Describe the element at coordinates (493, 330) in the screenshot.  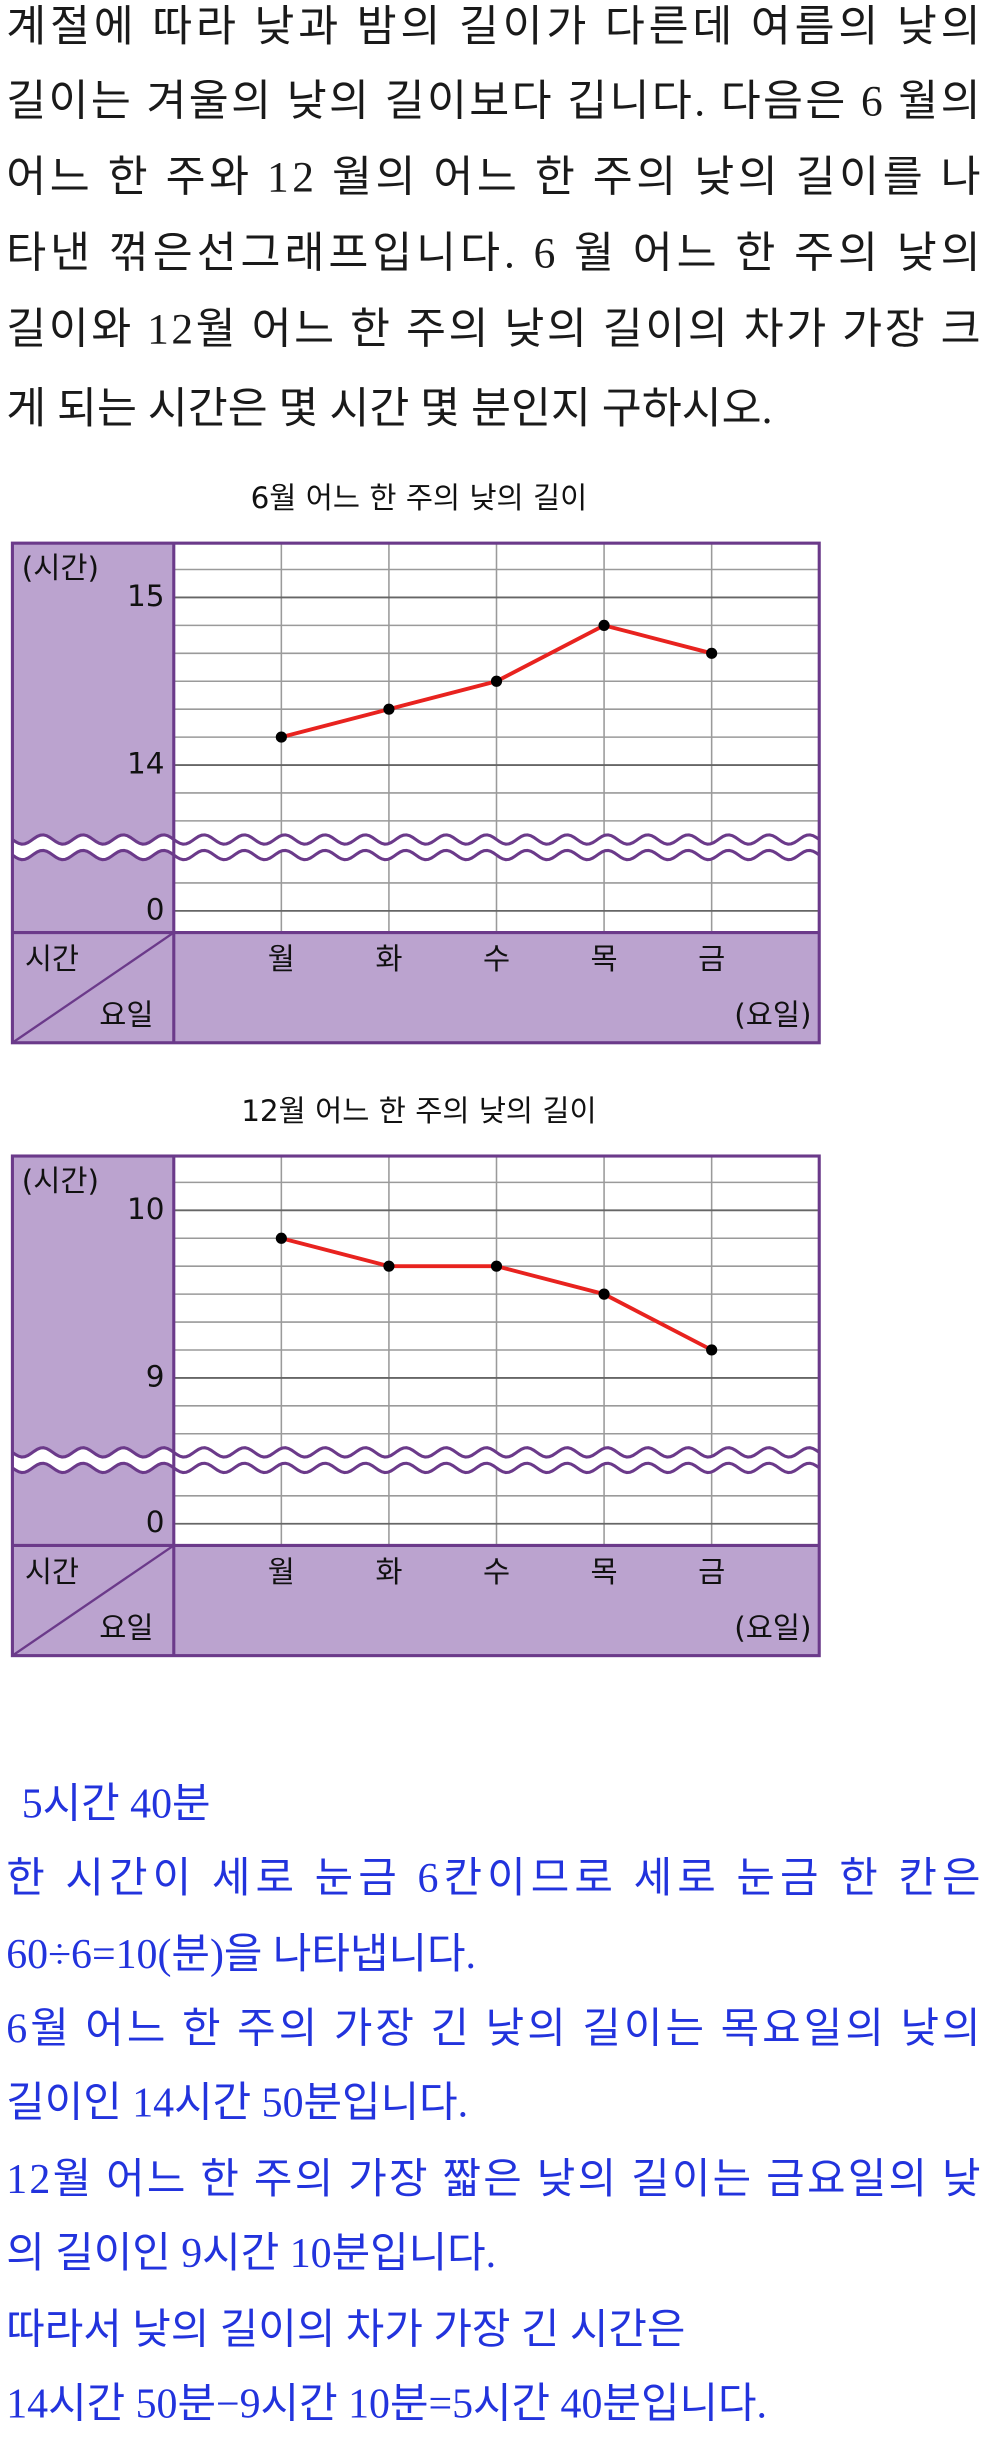
I see `problem-line: 길이와 12월 어느 한 주의 낮의 길이의 차가 가장 크` at that location.